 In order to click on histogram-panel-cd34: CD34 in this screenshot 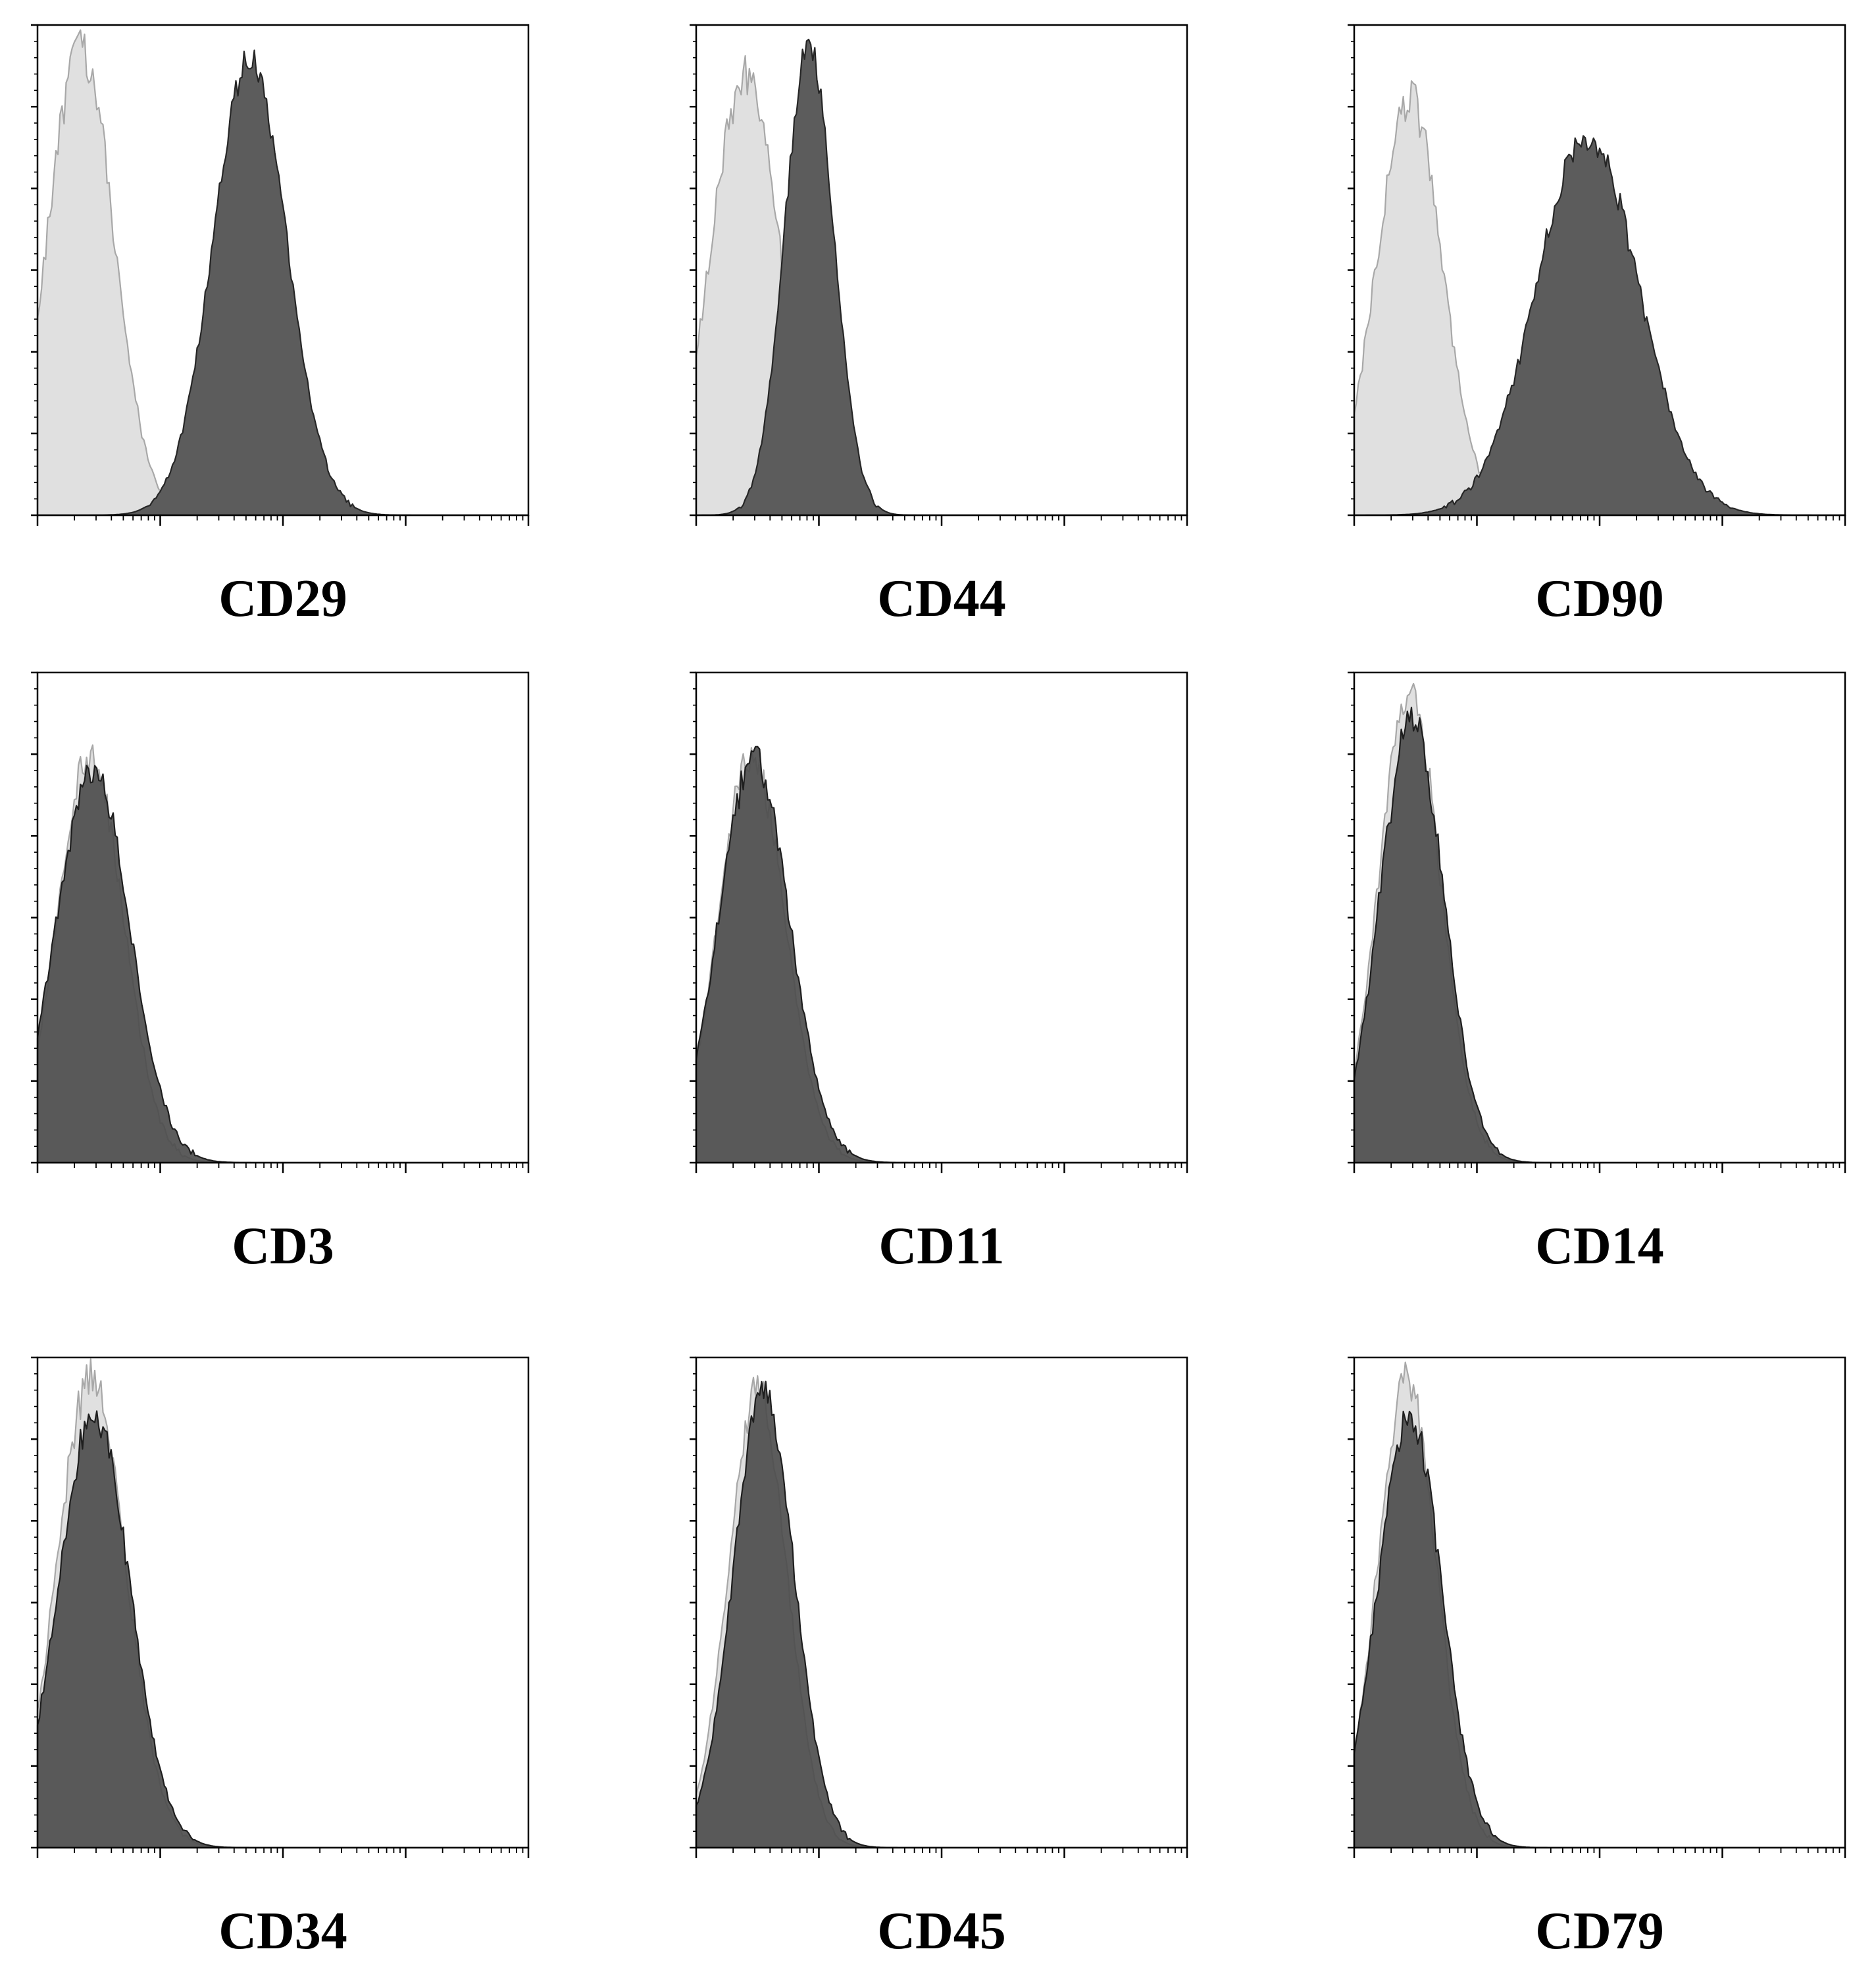, I will do `click(280, 1663)`.